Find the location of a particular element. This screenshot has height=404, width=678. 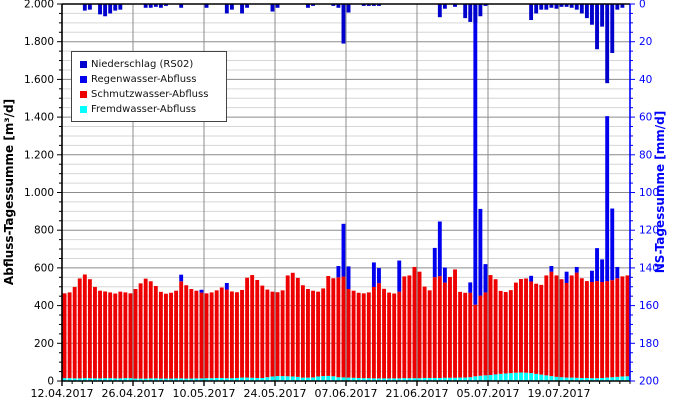

left-tick-label: 1.600 is located at coordinates (39, 80).